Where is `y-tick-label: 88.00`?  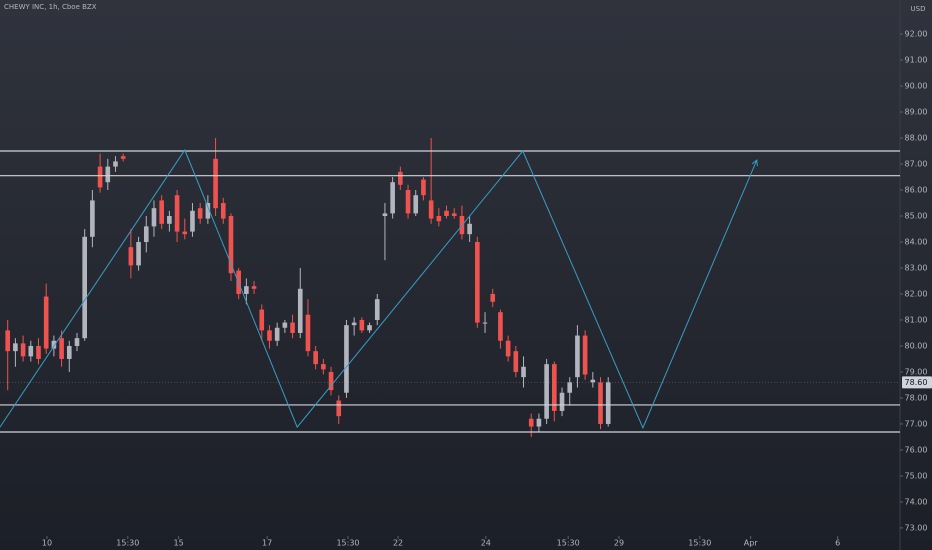 y-tick-label: 88.00 is located at coordinates (916, 138).